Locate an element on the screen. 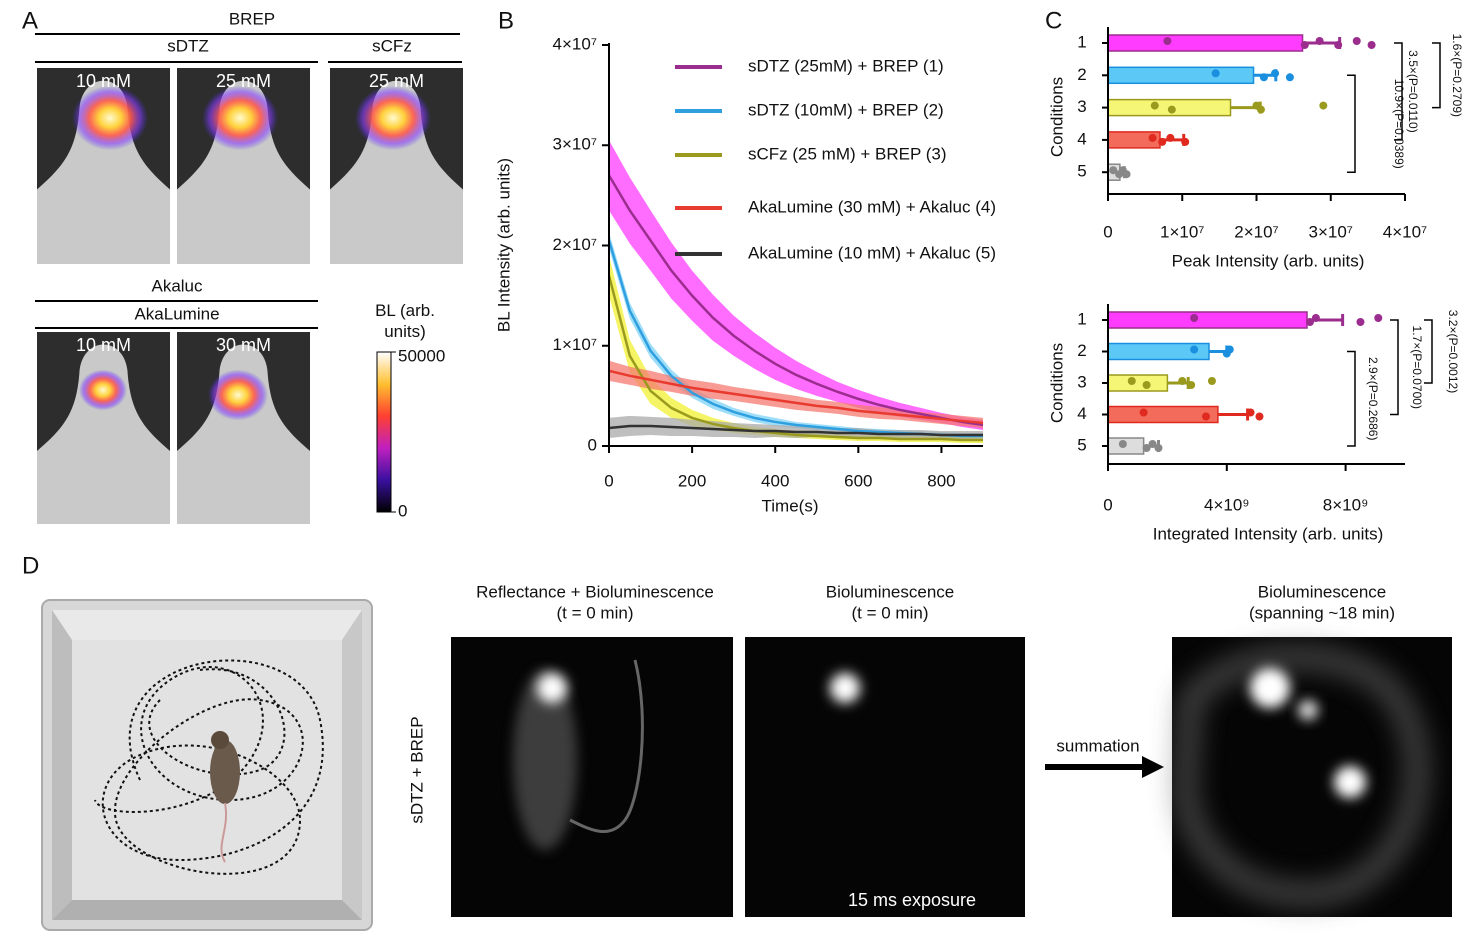  y-tick-label: 0 is located at coordinates (592, 444).